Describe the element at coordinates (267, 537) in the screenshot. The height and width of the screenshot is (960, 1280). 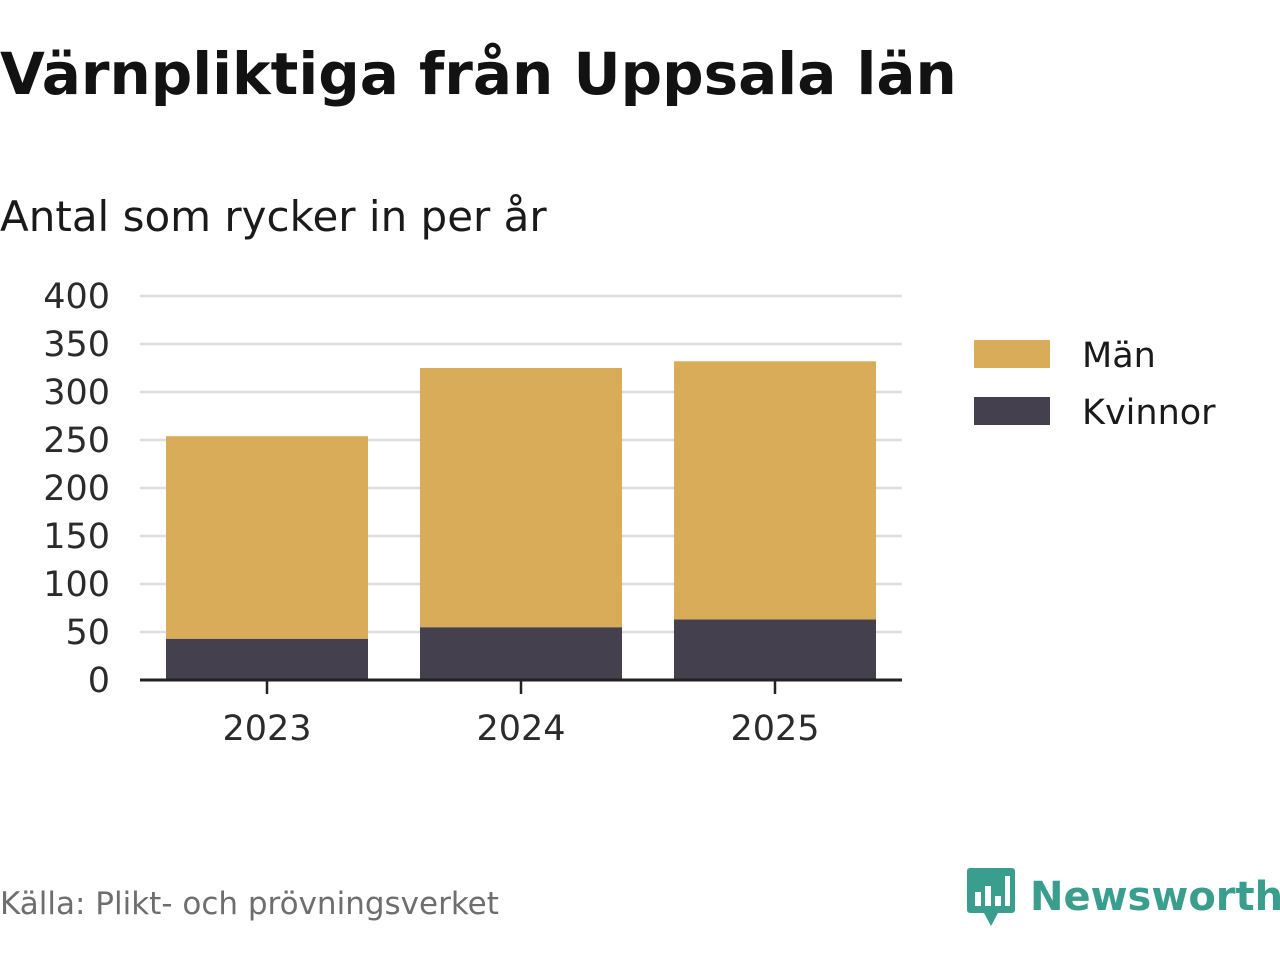
I see `bar-män-2023` at that location.